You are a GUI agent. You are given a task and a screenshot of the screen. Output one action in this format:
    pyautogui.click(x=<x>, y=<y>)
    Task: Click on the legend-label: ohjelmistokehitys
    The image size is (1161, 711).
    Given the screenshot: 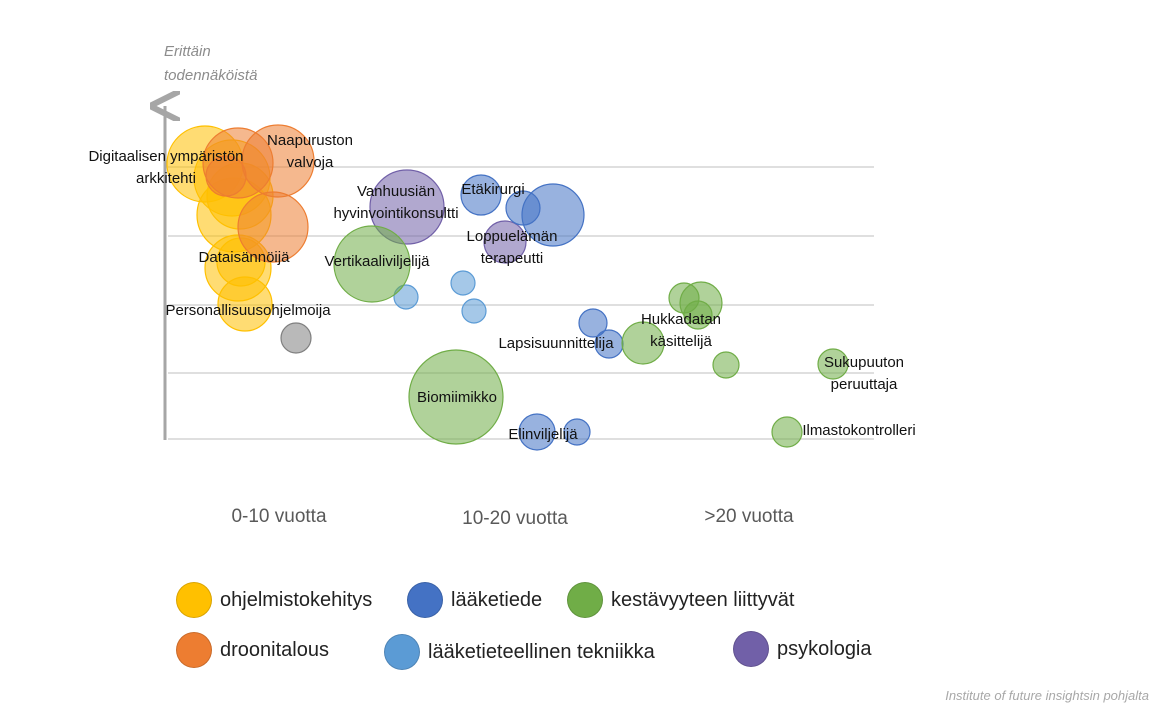 What is the action you would take?
    pyautogui.click(x=296, y=599)
    